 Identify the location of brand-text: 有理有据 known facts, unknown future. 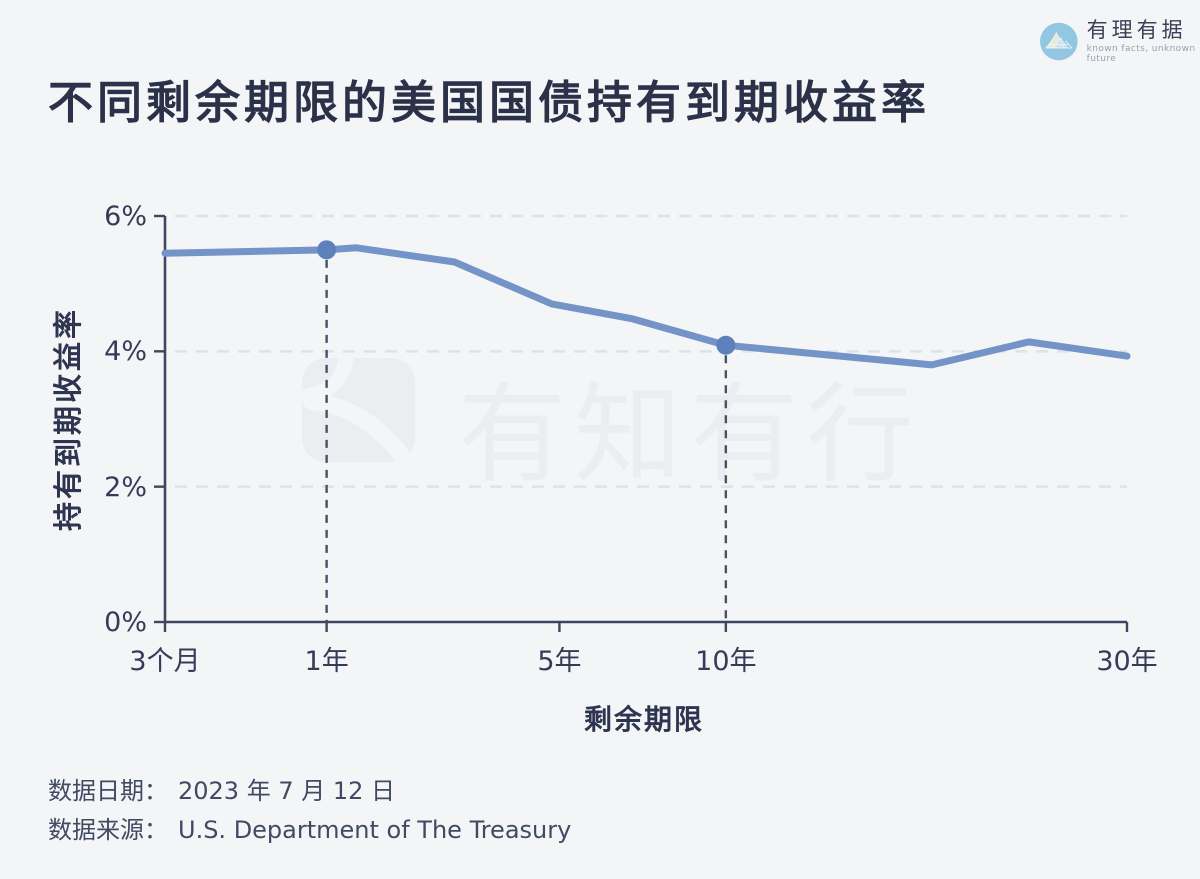
(1143, 41).